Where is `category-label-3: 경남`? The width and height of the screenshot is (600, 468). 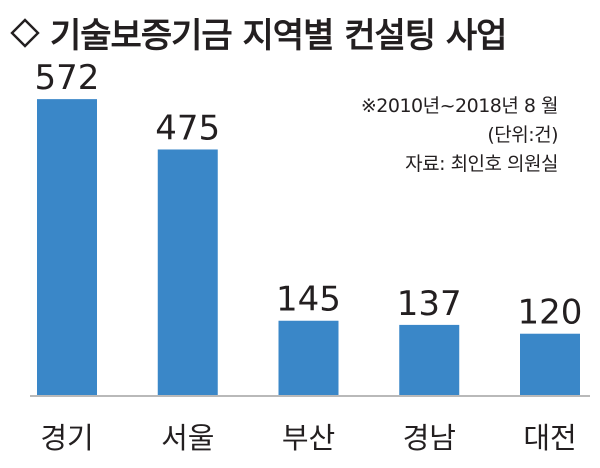 category-label-3: 경남 is located at coordinates (429, 438).